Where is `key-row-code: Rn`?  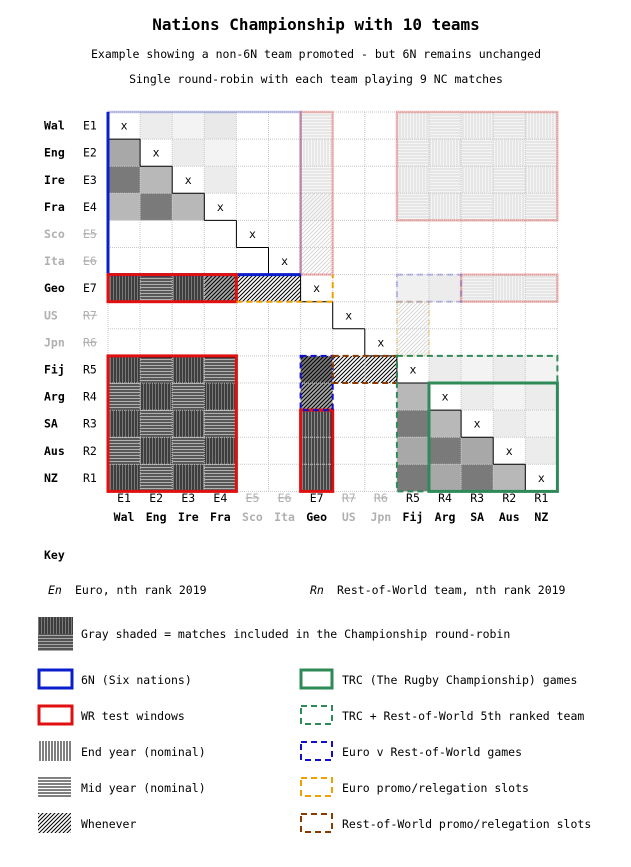 key-row-code: Rn is located at coordinates (317, 590).